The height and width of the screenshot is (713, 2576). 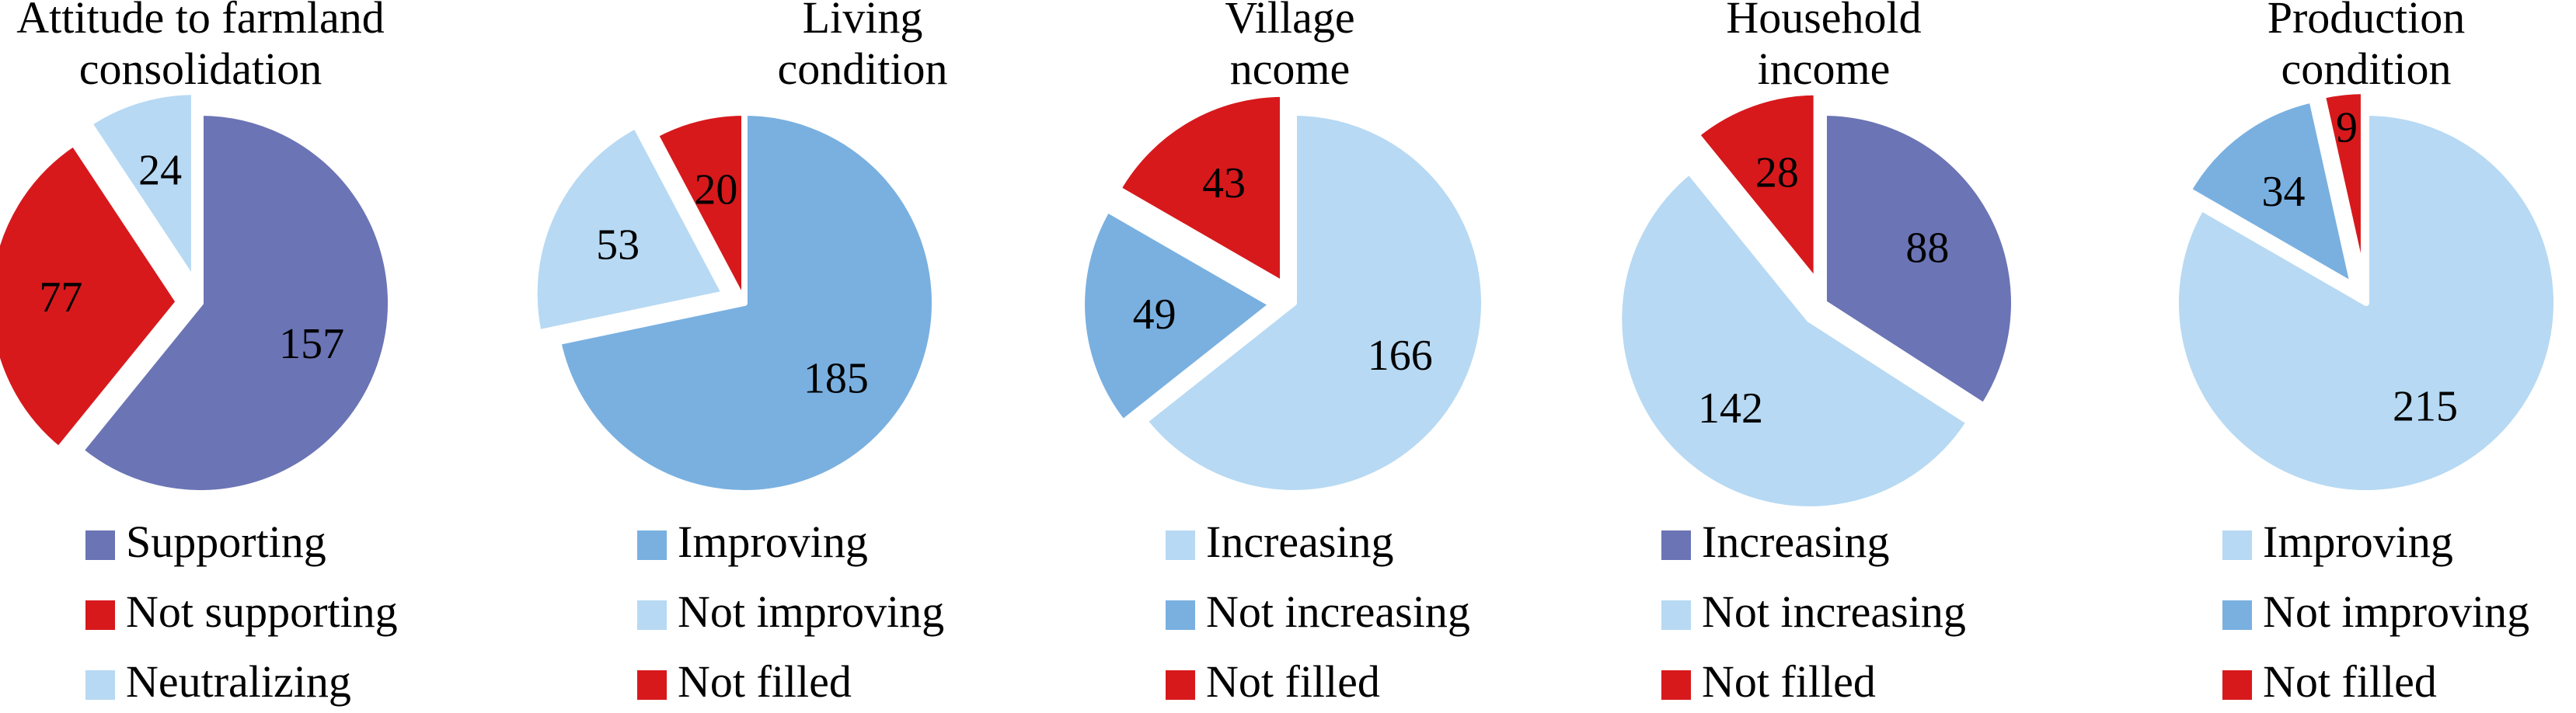 I want to click on legend-swatch-neutralizing, so click(x=100, y=685).